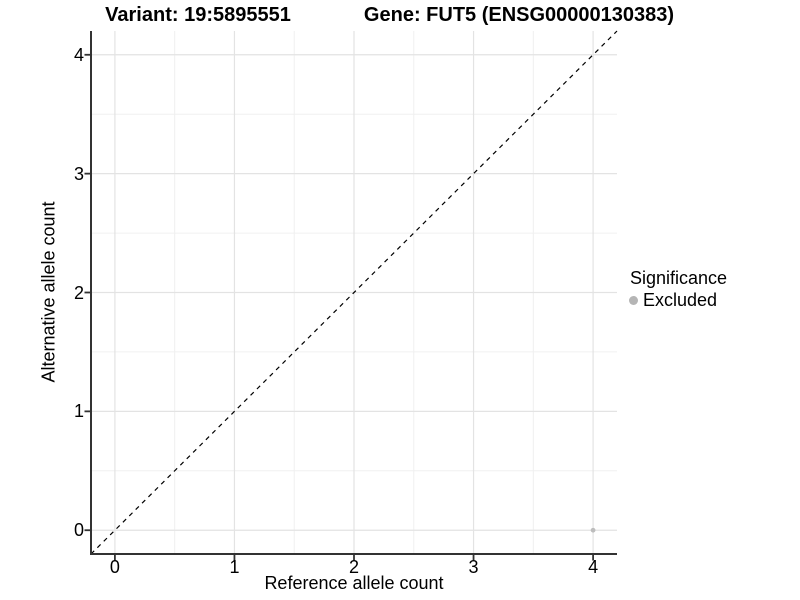 The height and width of the screenshot is (600, 800). I want to click on x-axis-title: Reference allele count, so click(354, 583).